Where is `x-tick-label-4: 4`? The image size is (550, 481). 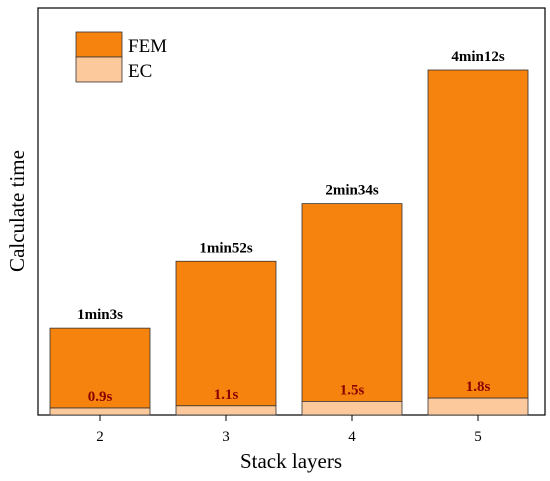 x-tick-label-4: 4 is located at coordinates (352, 437).